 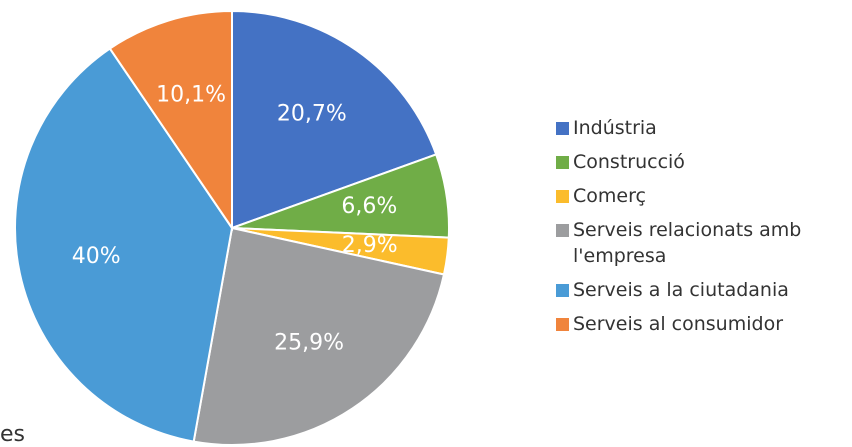 I want to click on data-label: 25,9%, so click(x=309, y=343).